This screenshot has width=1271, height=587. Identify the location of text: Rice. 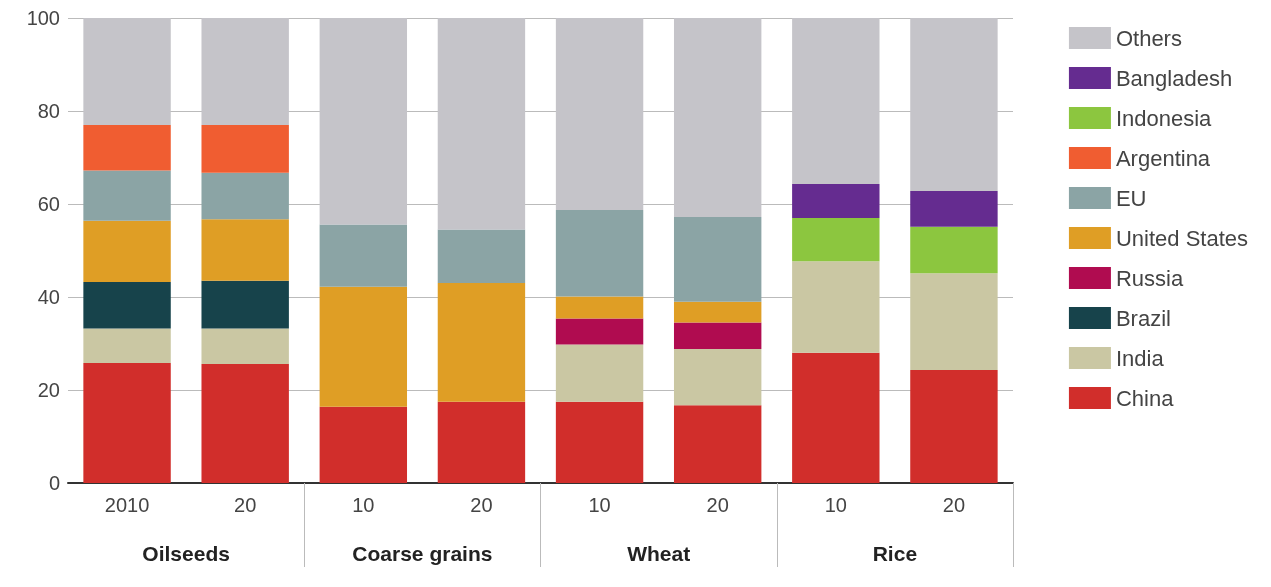
(895, 553).